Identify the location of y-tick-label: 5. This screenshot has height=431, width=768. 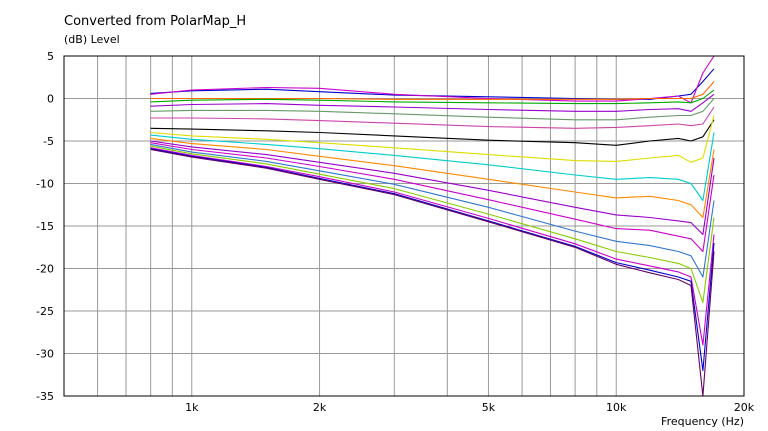
(50, 56).